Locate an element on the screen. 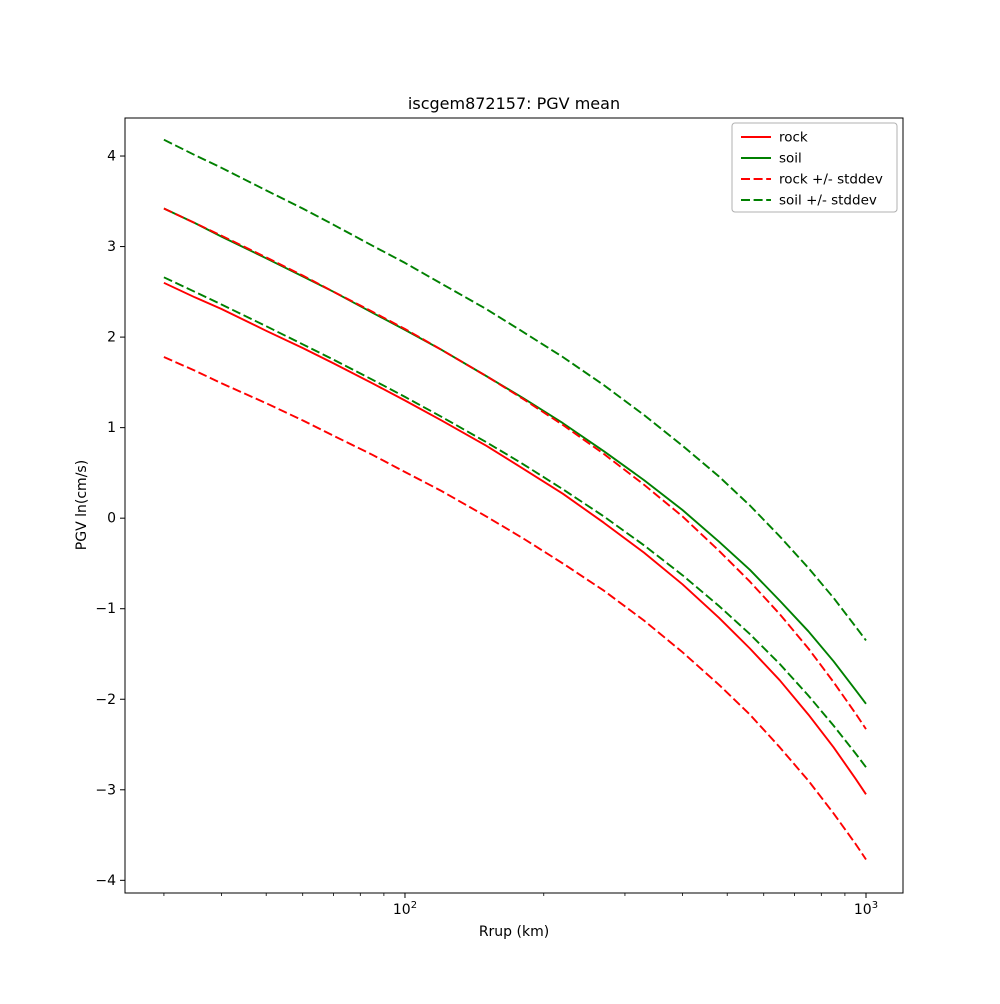  y-tick-label: 4 is located at coordinates (111, 157).